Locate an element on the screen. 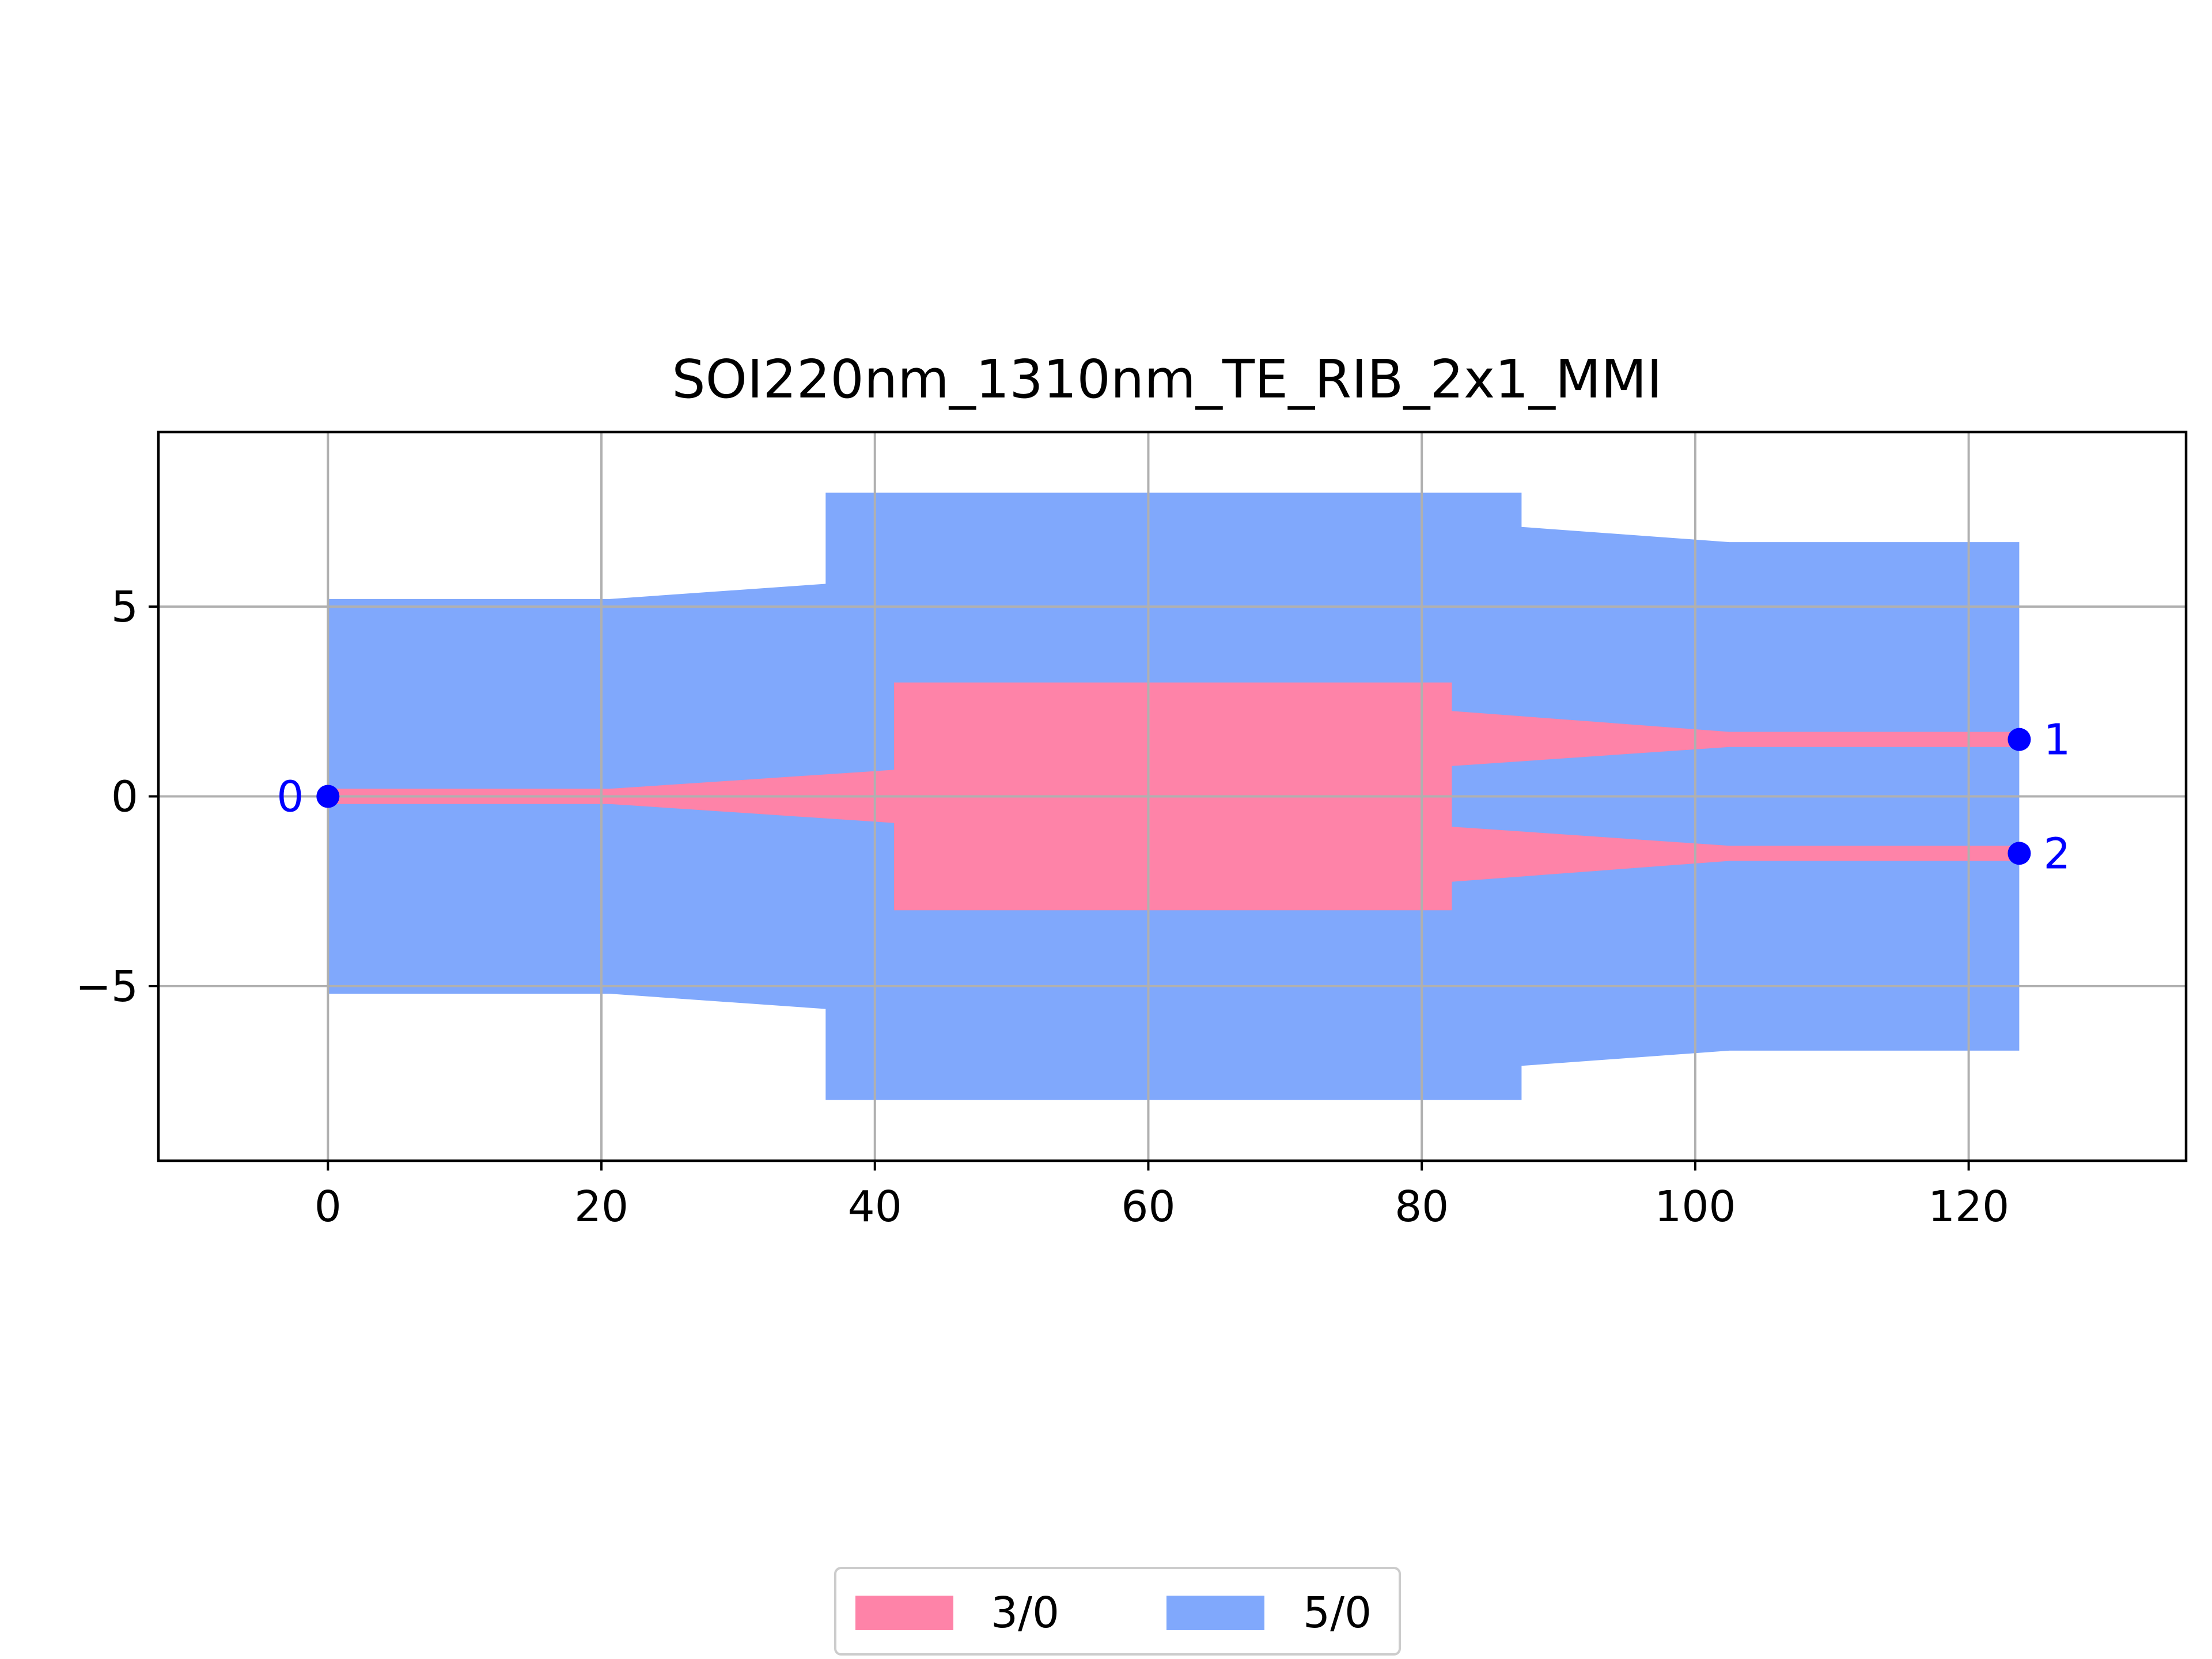 The width and height of the screenshot is (2212, 1659). legend-label-3-0: 3/0 is located at coordinates (1025, 1613).